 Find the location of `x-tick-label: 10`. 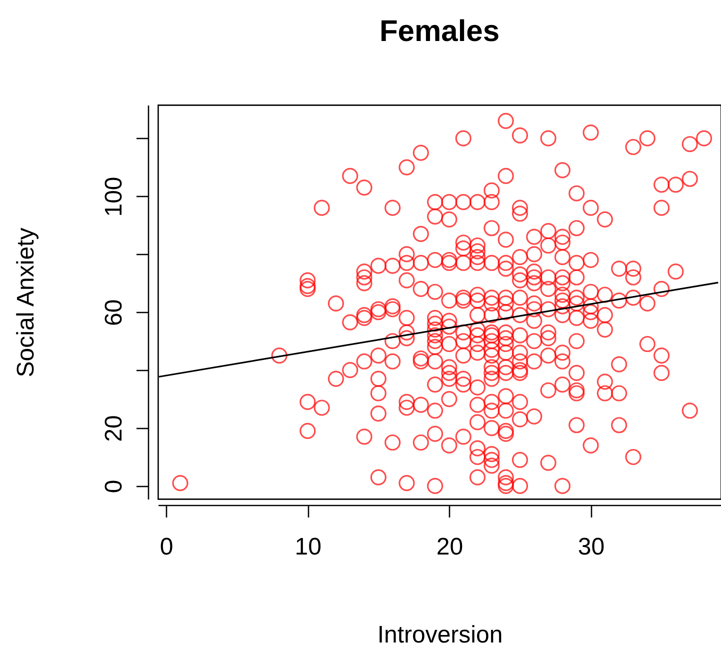

x-tick-label: 10 is located at coordinates (308, 547).